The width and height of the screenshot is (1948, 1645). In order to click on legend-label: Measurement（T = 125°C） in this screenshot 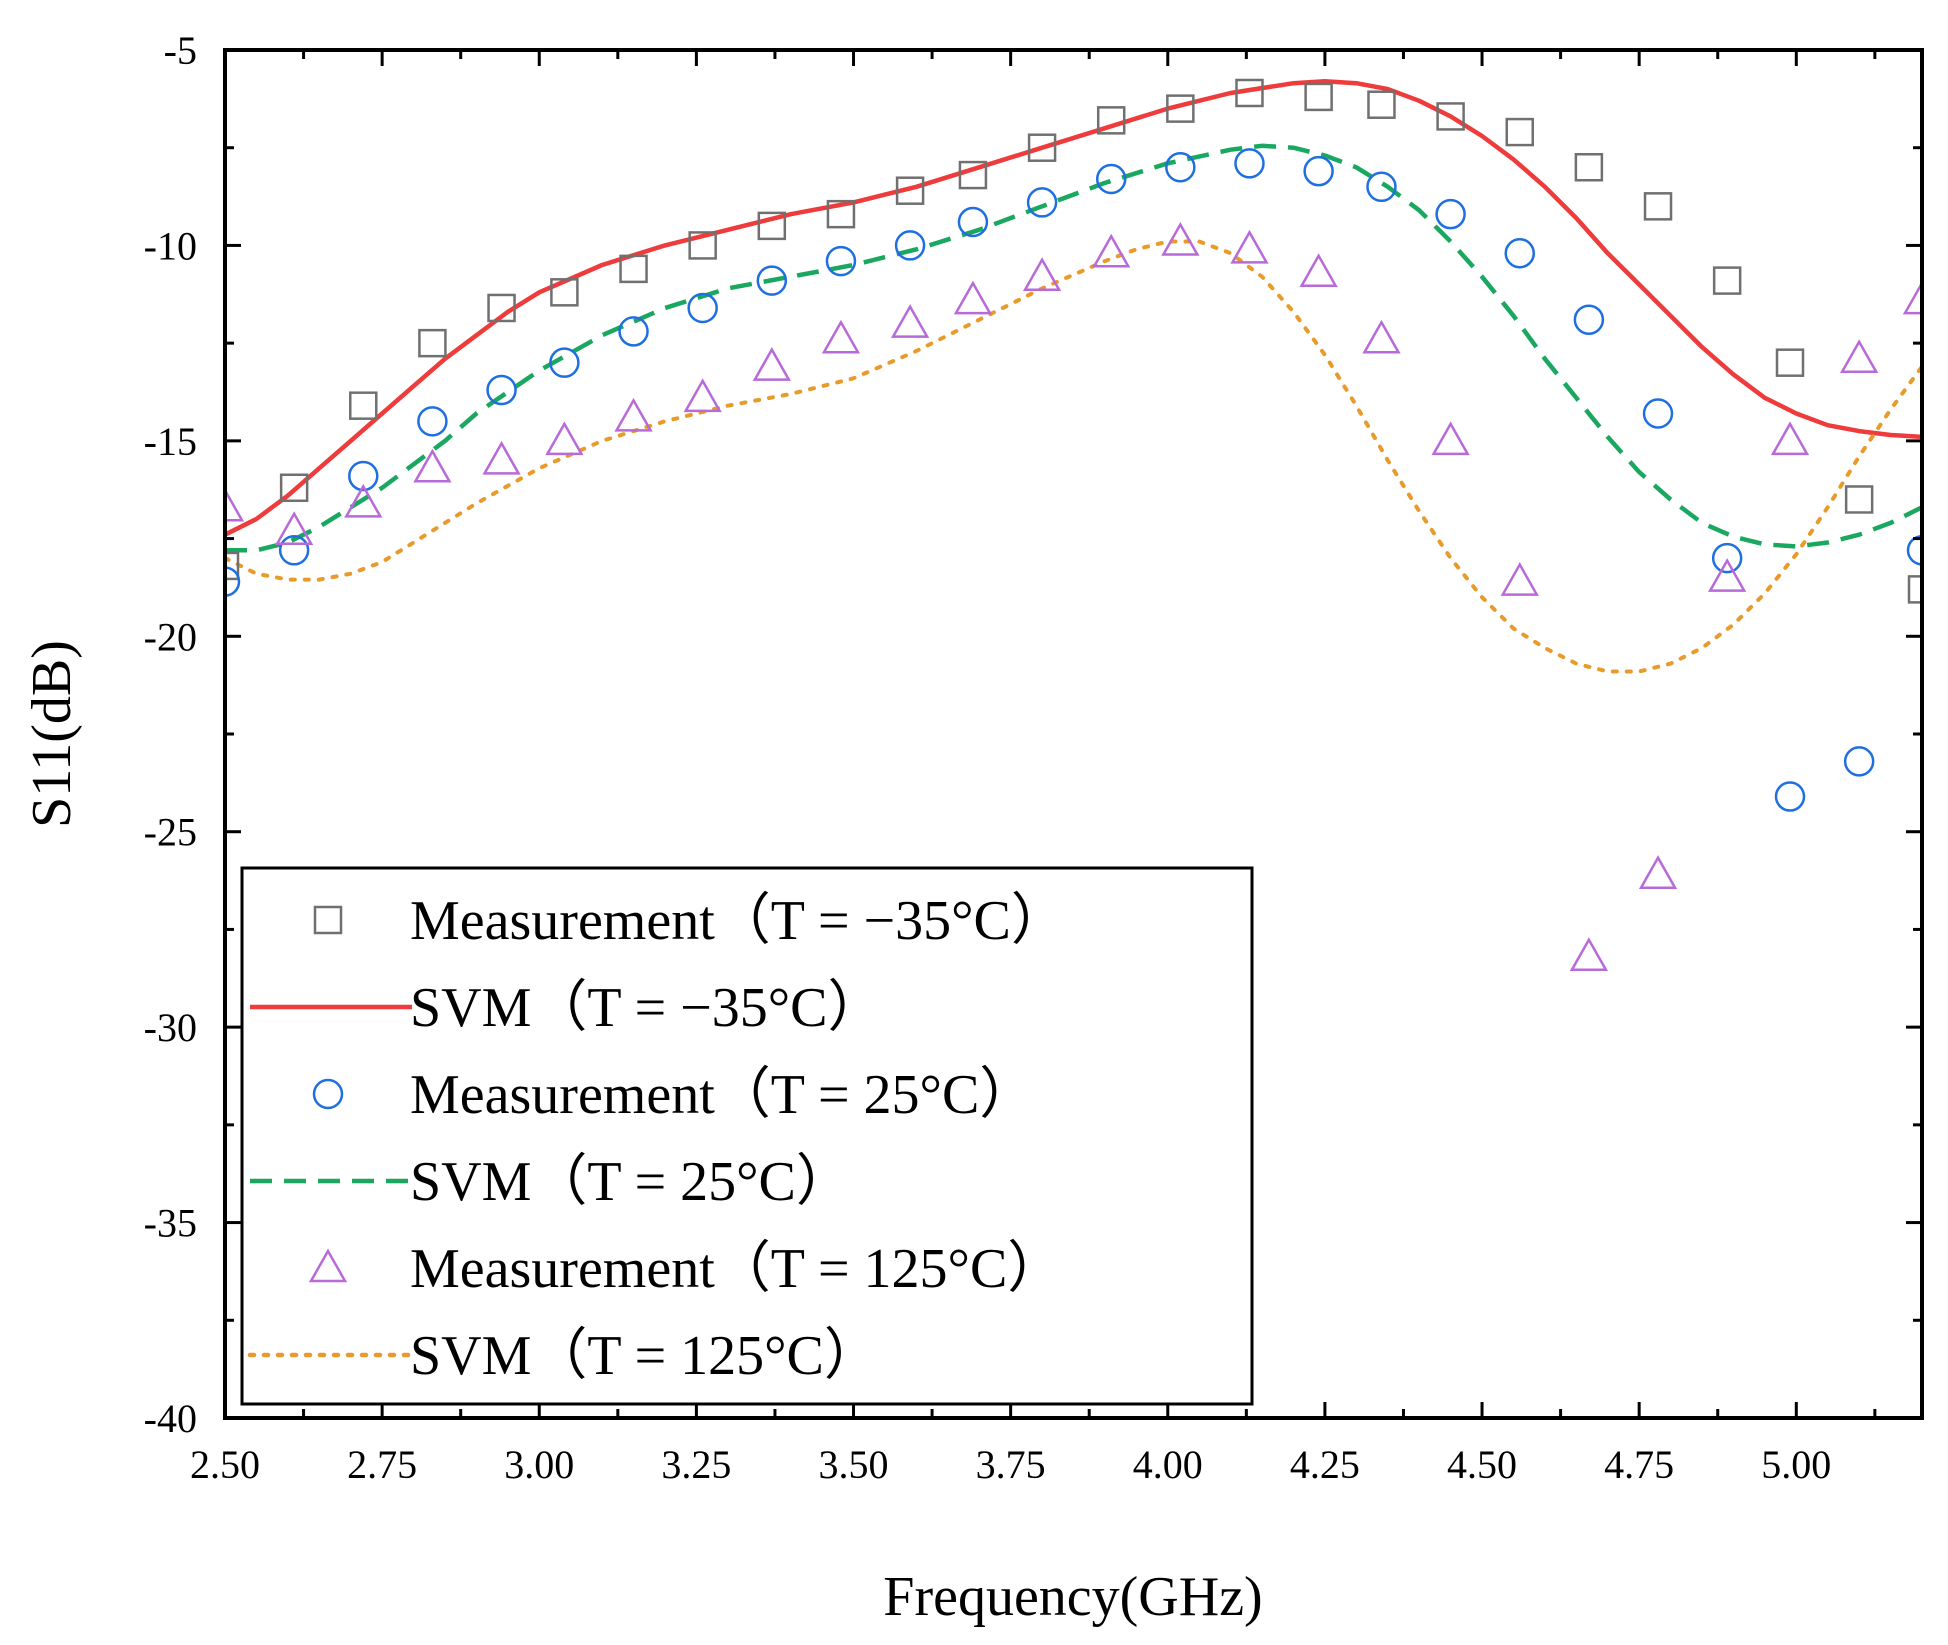, I will do `click(736, 1269)`.